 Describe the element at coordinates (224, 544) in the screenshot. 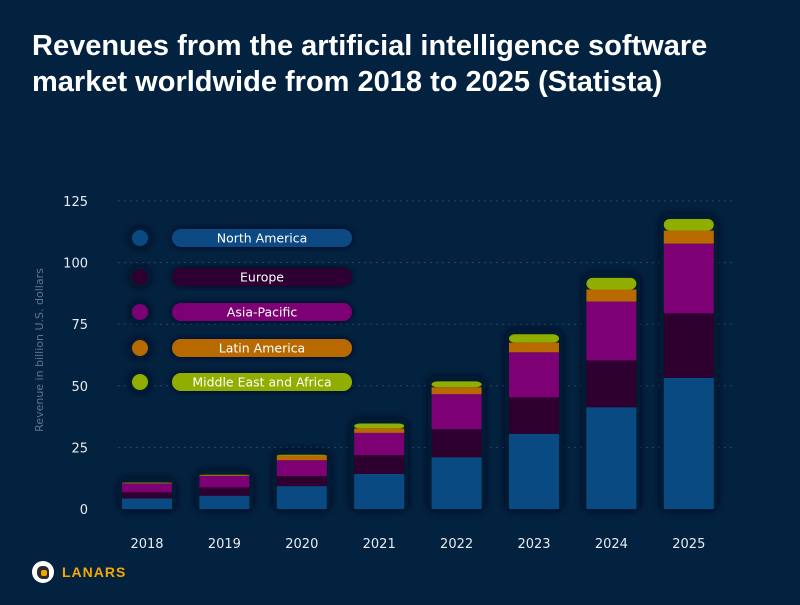

I see `x-tick-label: 2019` at that location.